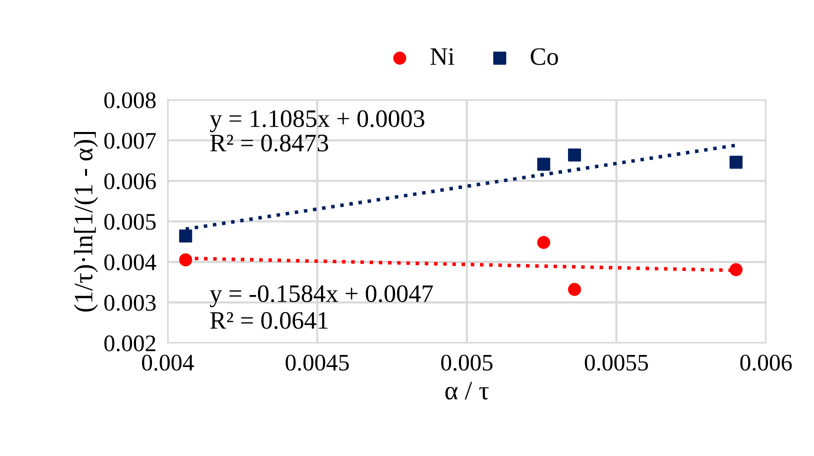  Describe the element at coordinates (442, 56) in the screenshot. I see `legend-label: Ni` at that location.